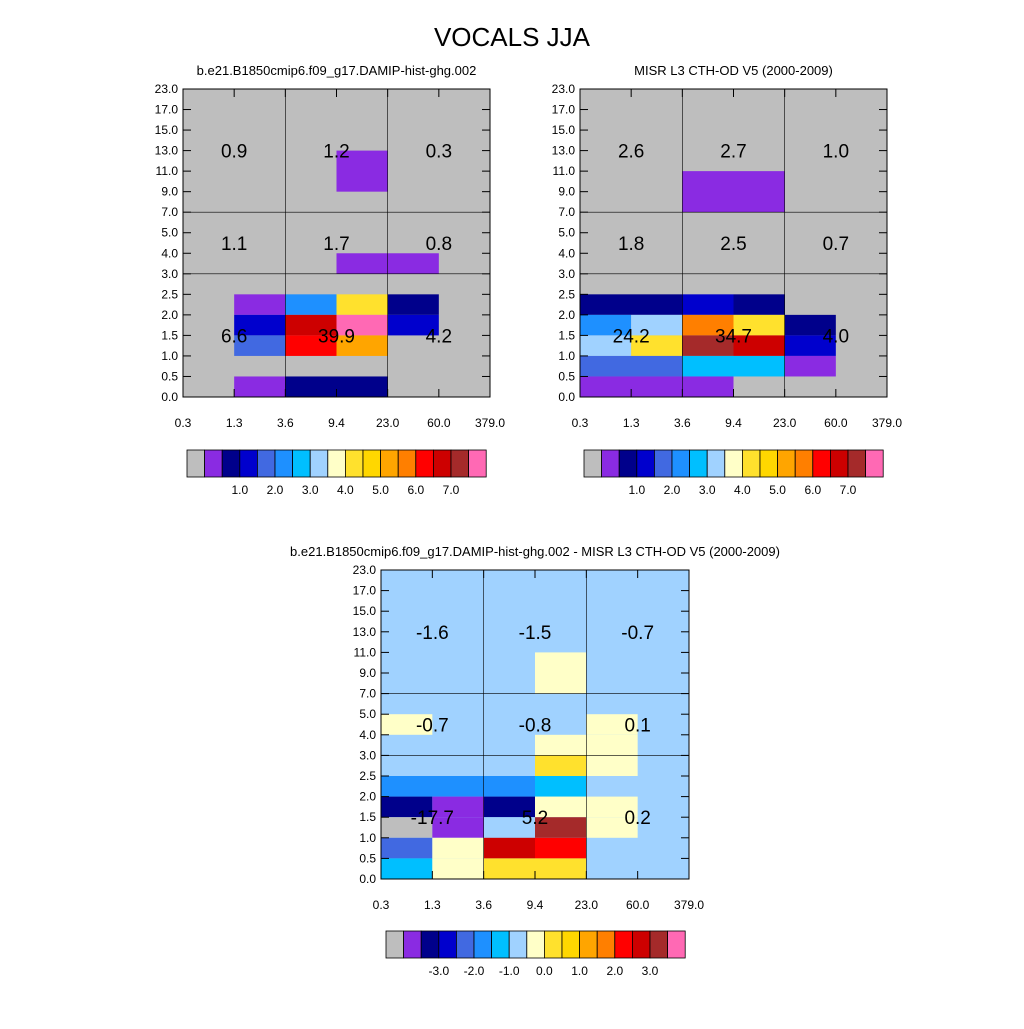  Describe the element at coordinates (512, 37) in the screenshot. I see `figure-title: VOCALS JJA` at that location.